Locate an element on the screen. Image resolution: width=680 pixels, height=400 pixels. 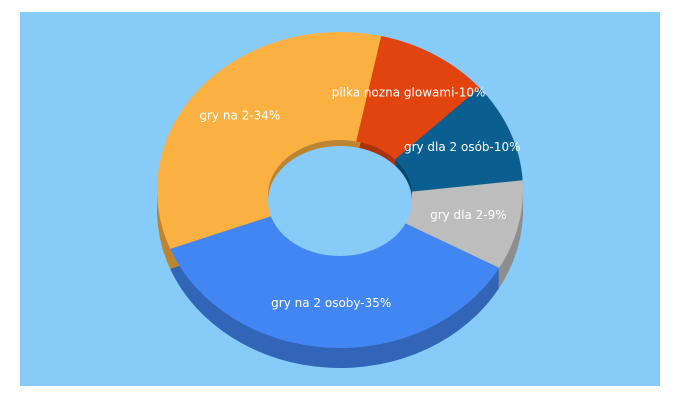
slice-label: pilka nozna glowami-10% is located at coordinates (409, 92).